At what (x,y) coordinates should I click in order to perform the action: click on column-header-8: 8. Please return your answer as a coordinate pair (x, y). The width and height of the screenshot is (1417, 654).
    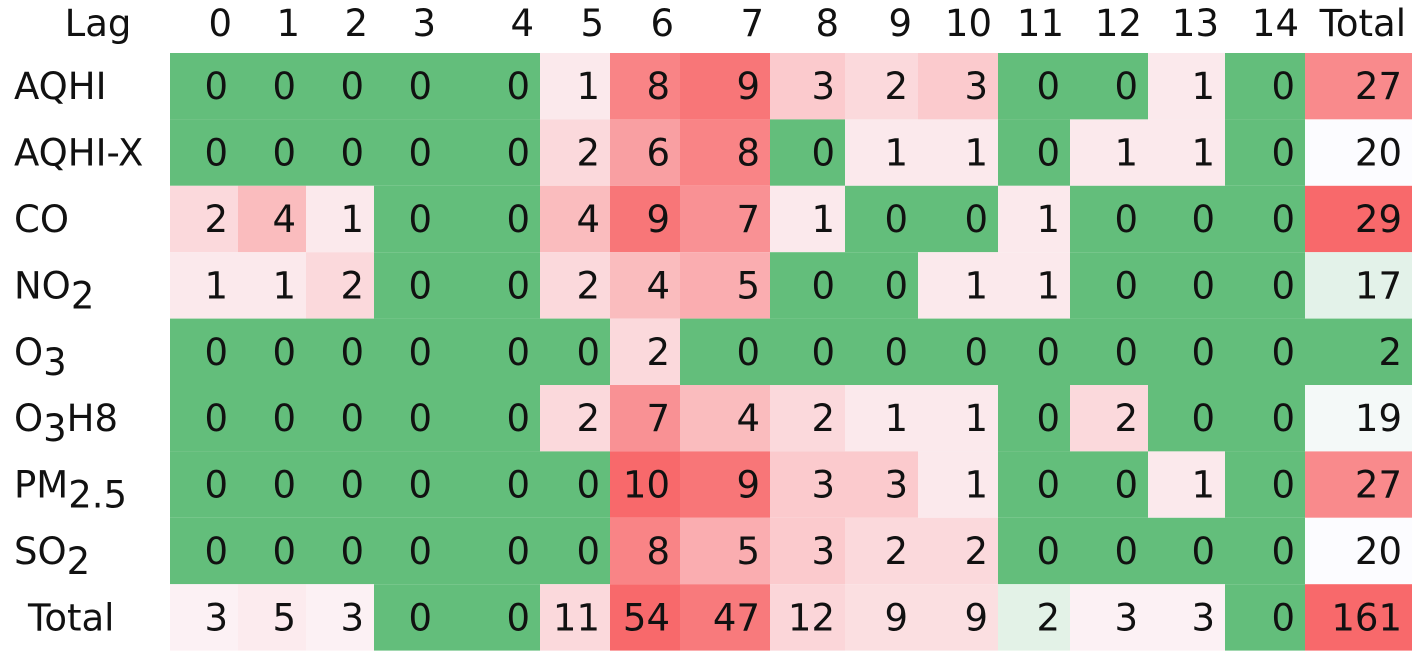
    Looking at the image, I should click on (827, 23).